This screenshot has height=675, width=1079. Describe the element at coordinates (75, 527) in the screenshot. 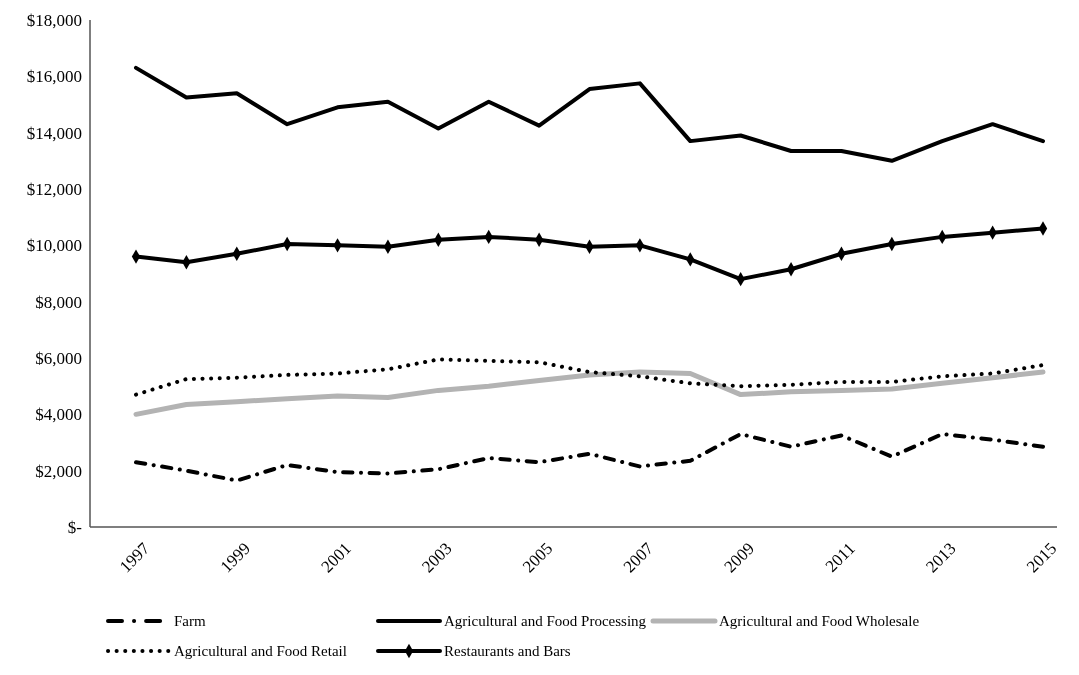

I see `y-tick-label: $-` at that location.